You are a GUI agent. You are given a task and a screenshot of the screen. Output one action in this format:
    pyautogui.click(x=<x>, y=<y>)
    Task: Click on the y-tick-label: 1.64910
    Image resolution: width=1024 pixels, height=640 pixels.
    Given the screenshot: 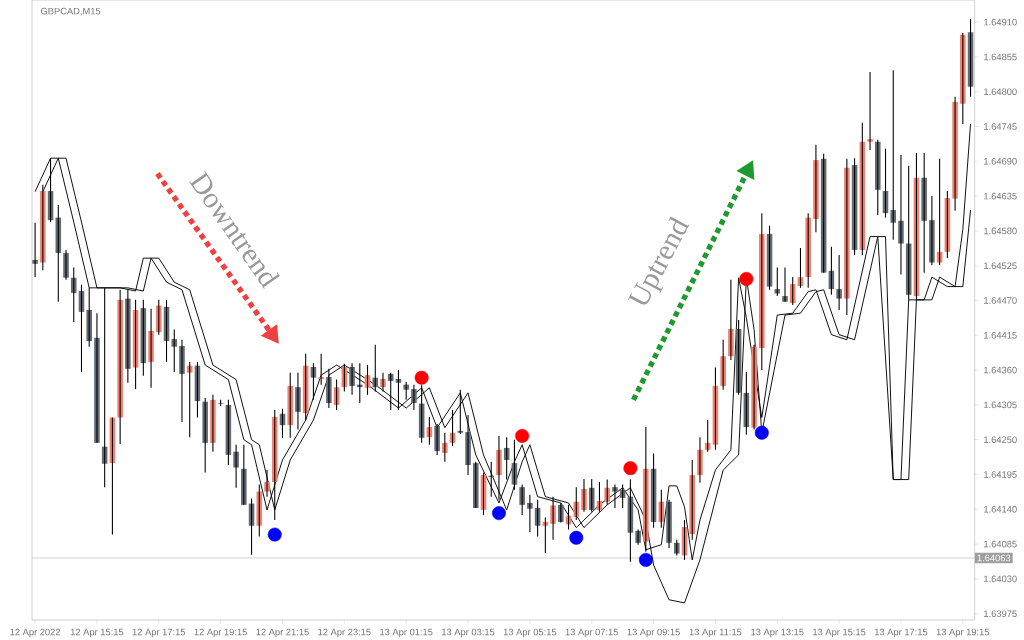 What is the action you would take?
    pyautogui.click(x=1000, y=22)
    